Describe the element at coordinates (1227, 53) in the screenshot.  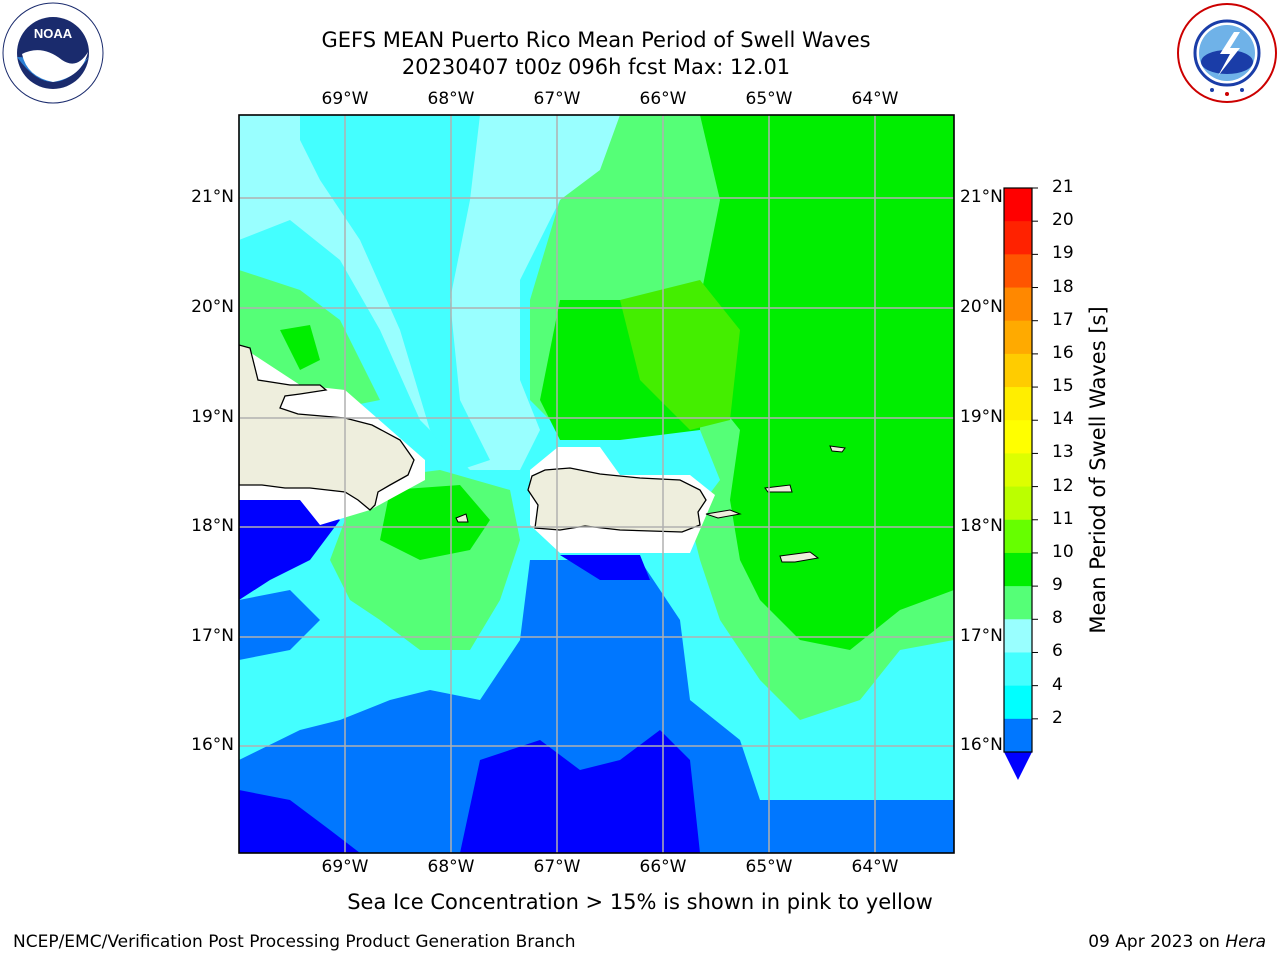
I see `nws-logo` at that location.